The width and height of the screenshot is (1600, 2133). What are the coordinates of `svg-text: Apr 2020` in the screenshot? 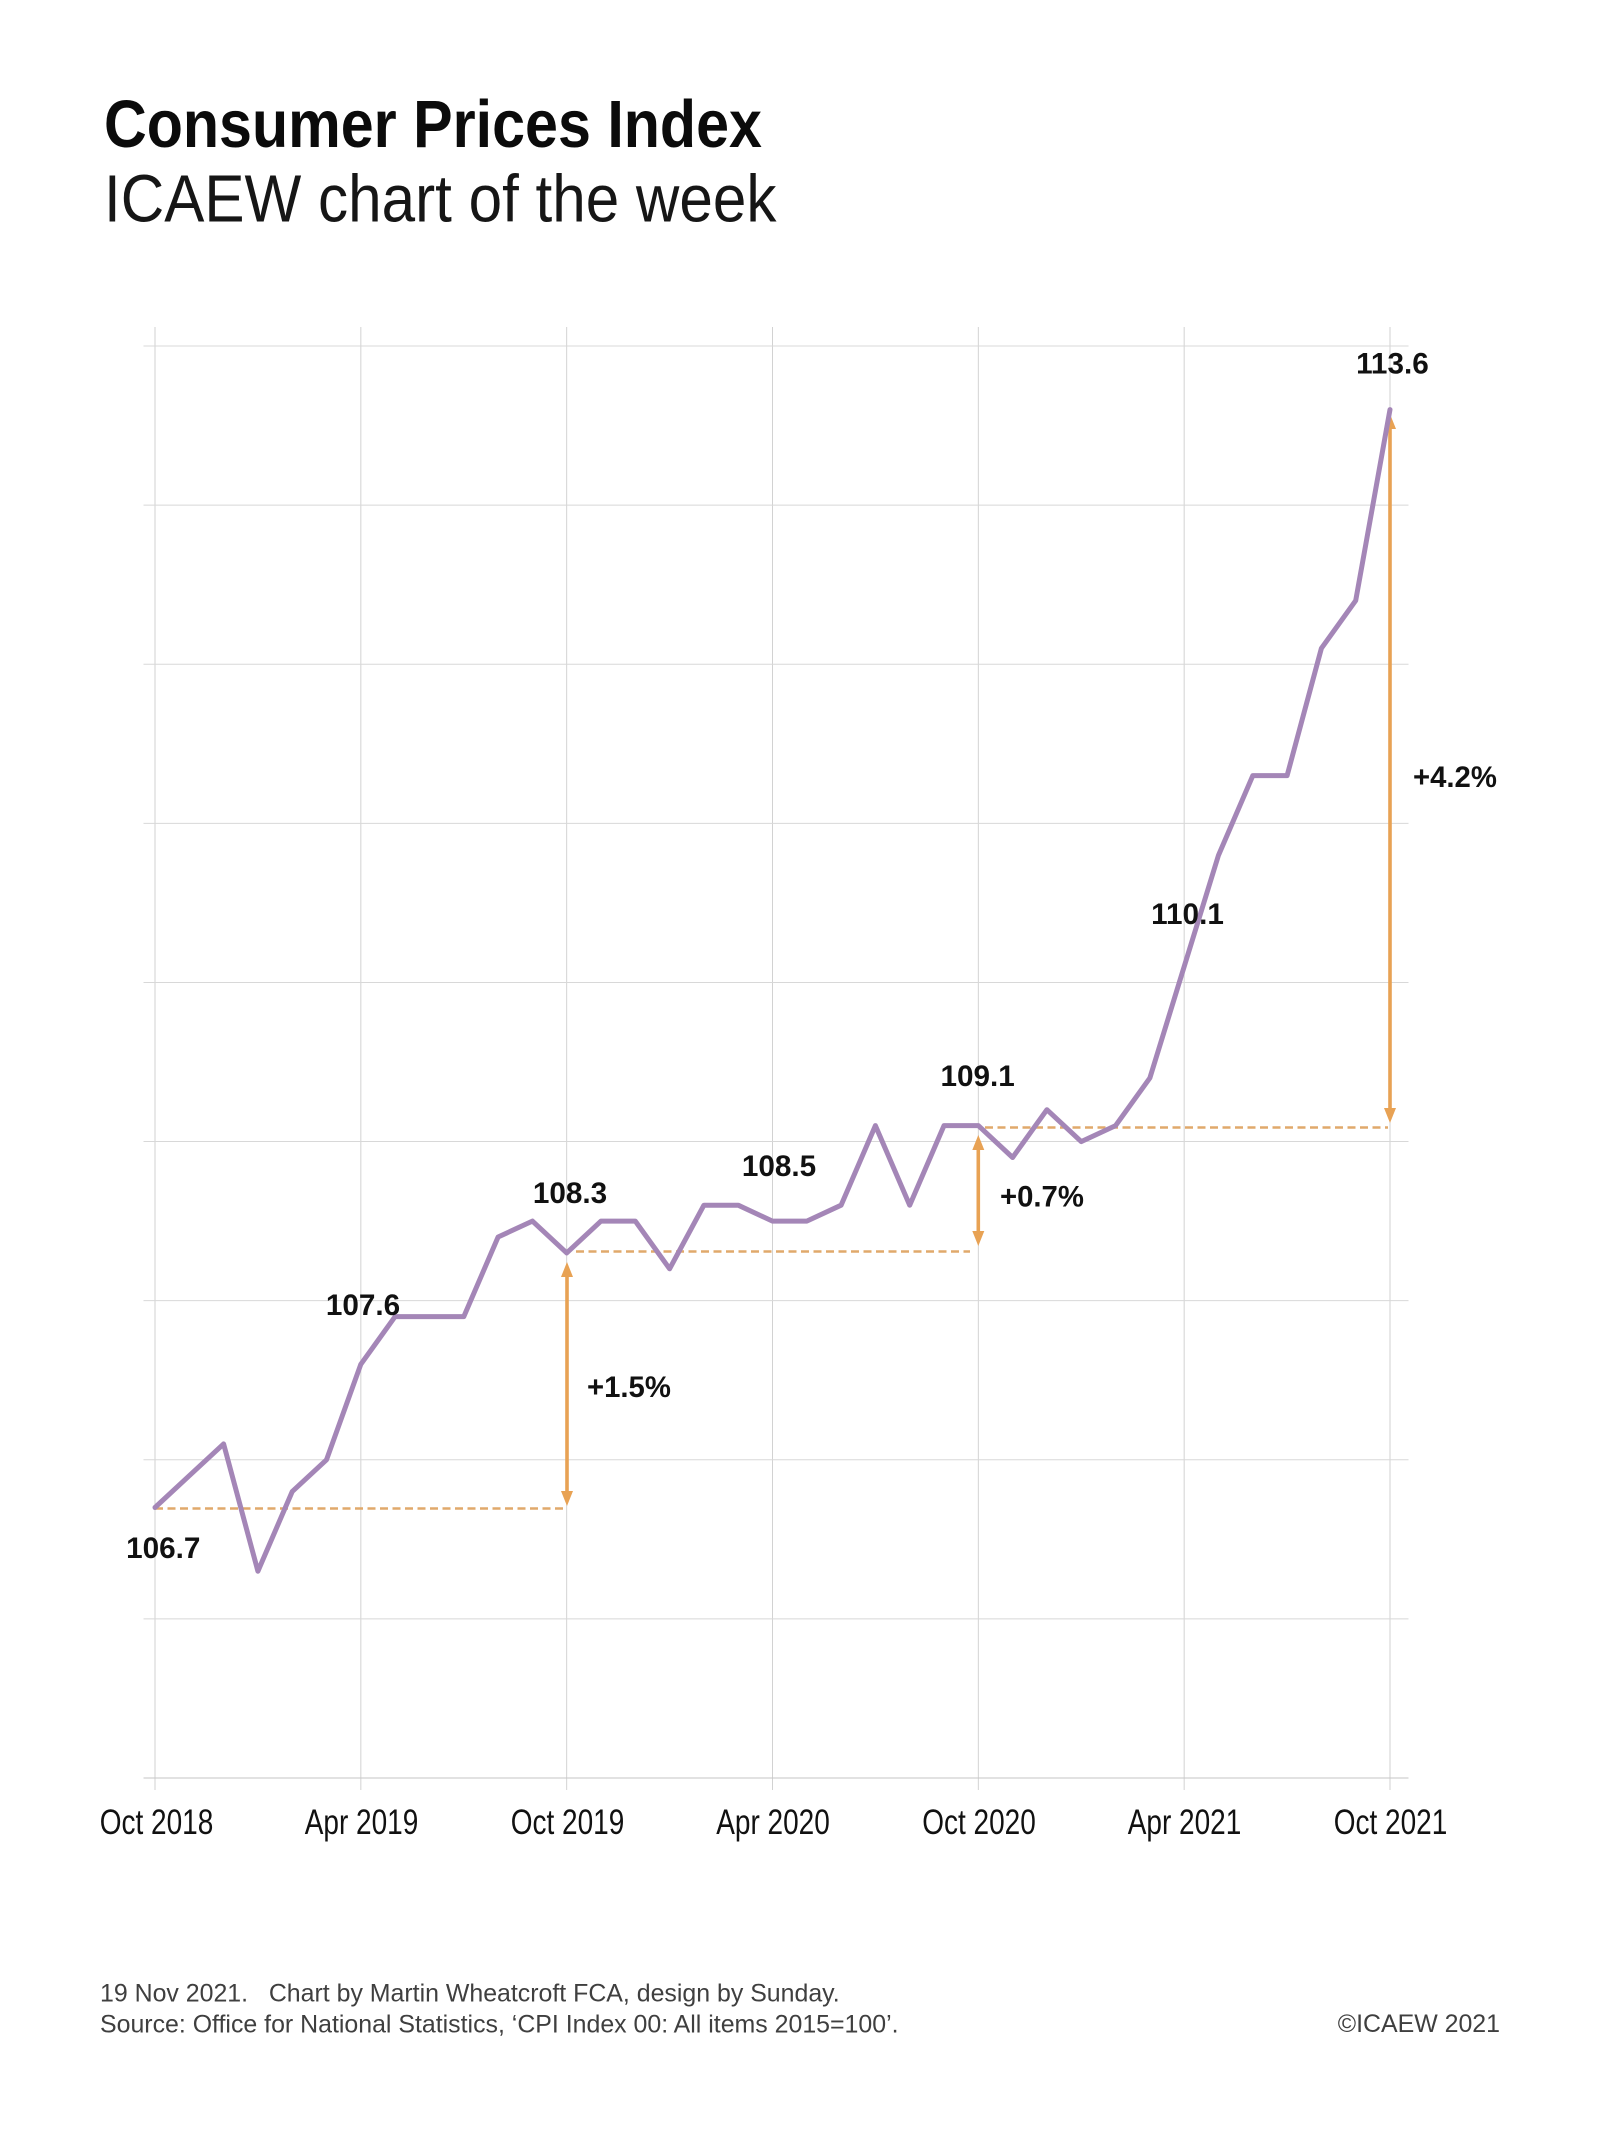 It's located at (773, 1822).